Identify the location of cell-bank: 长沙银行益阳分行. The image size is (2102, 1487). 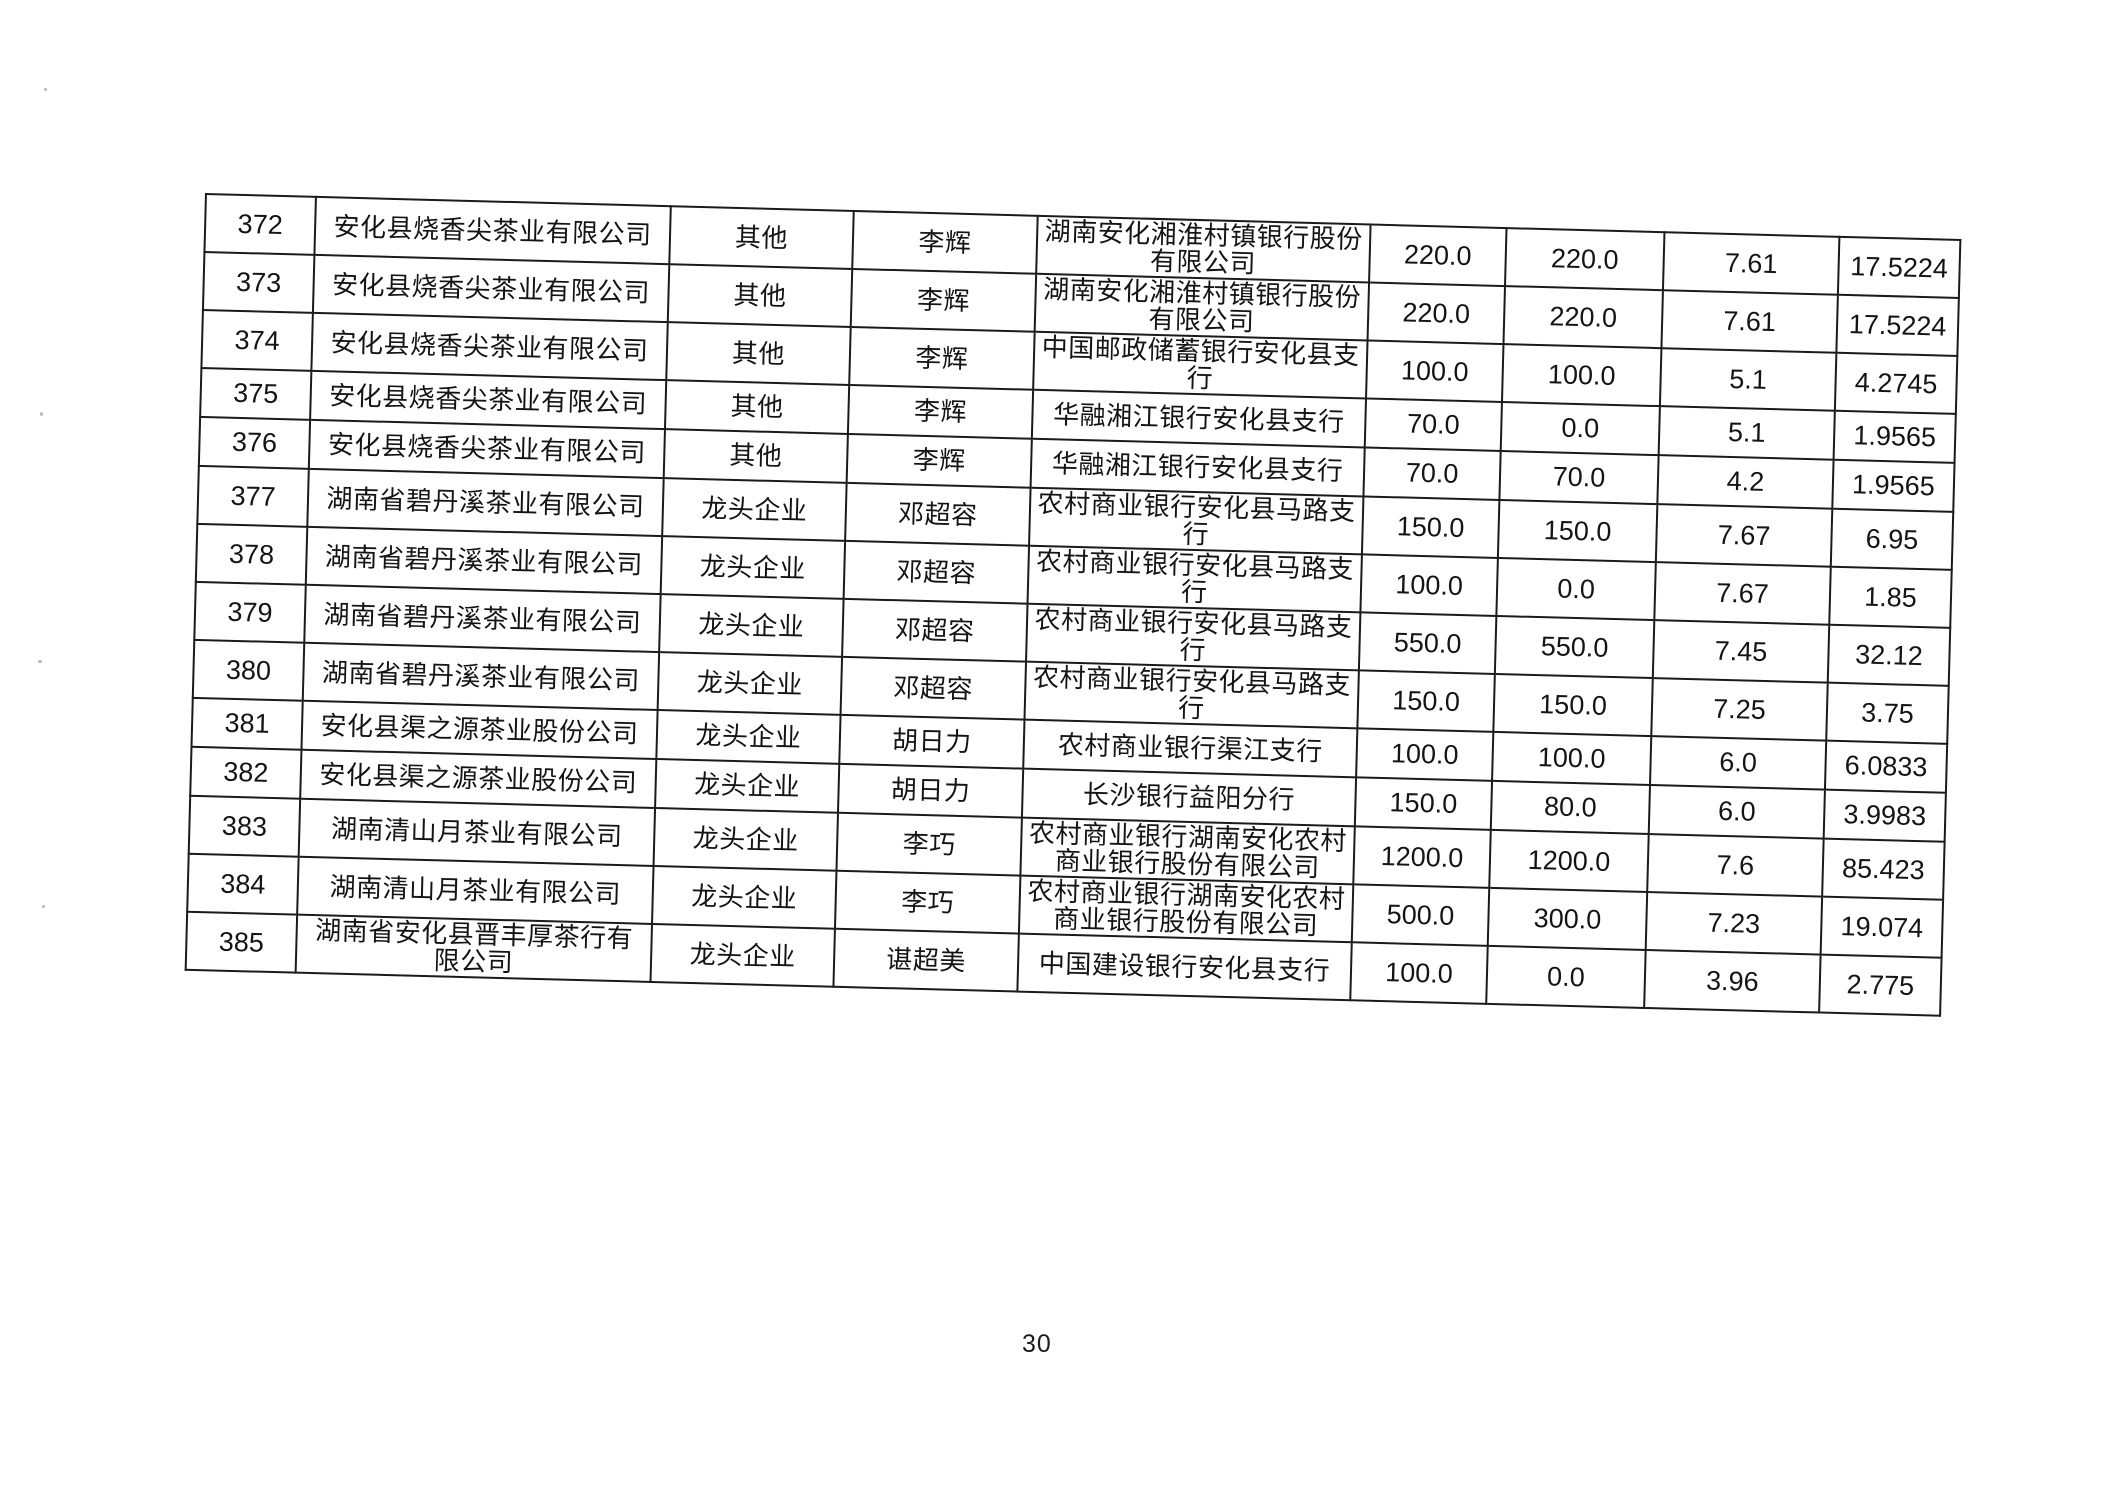
(1189, 797).